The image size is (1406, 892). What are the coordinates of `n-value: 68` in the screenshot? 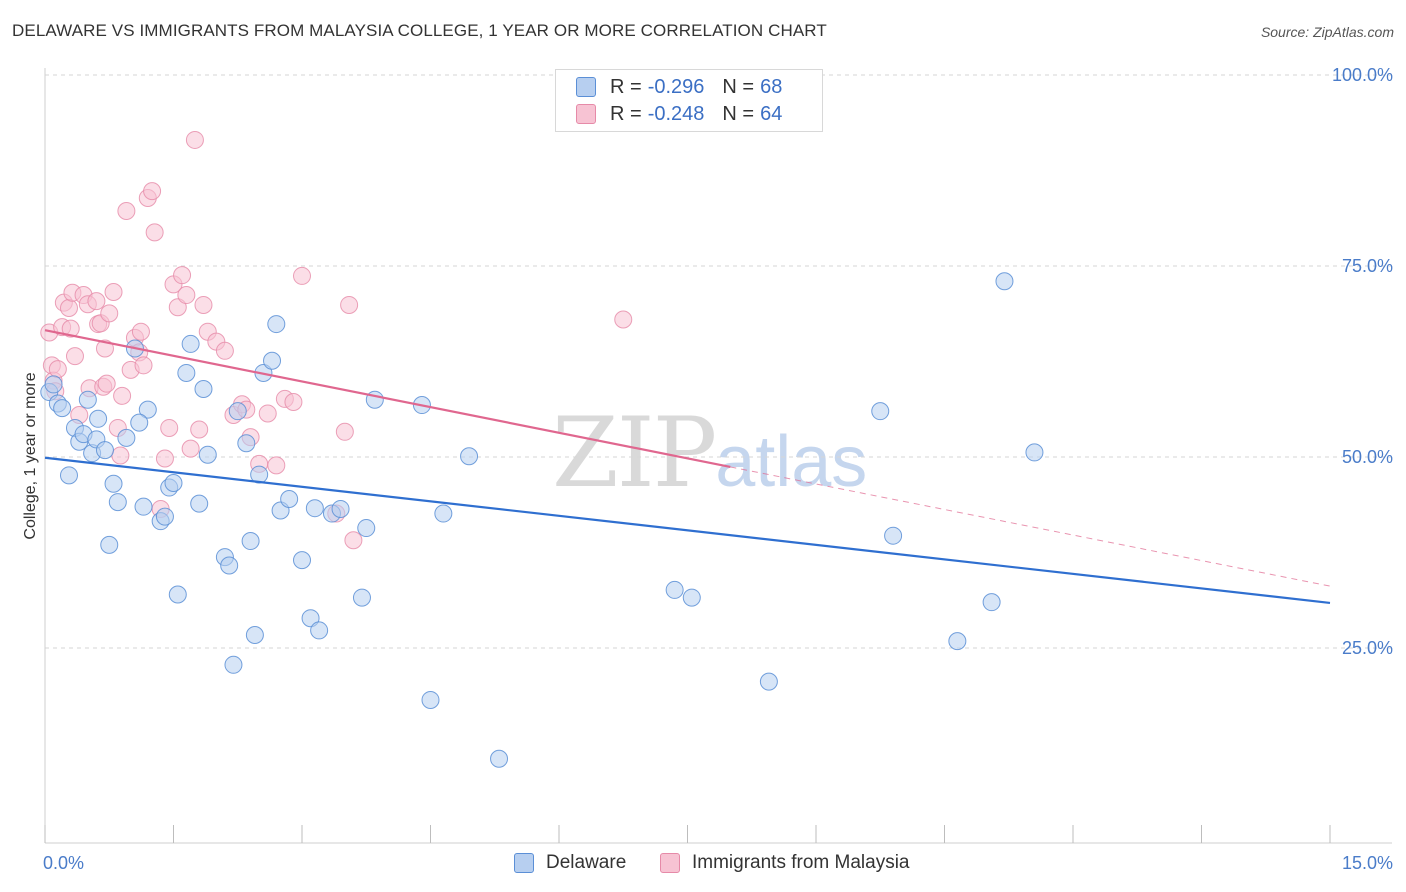 It's located at (771, 86).